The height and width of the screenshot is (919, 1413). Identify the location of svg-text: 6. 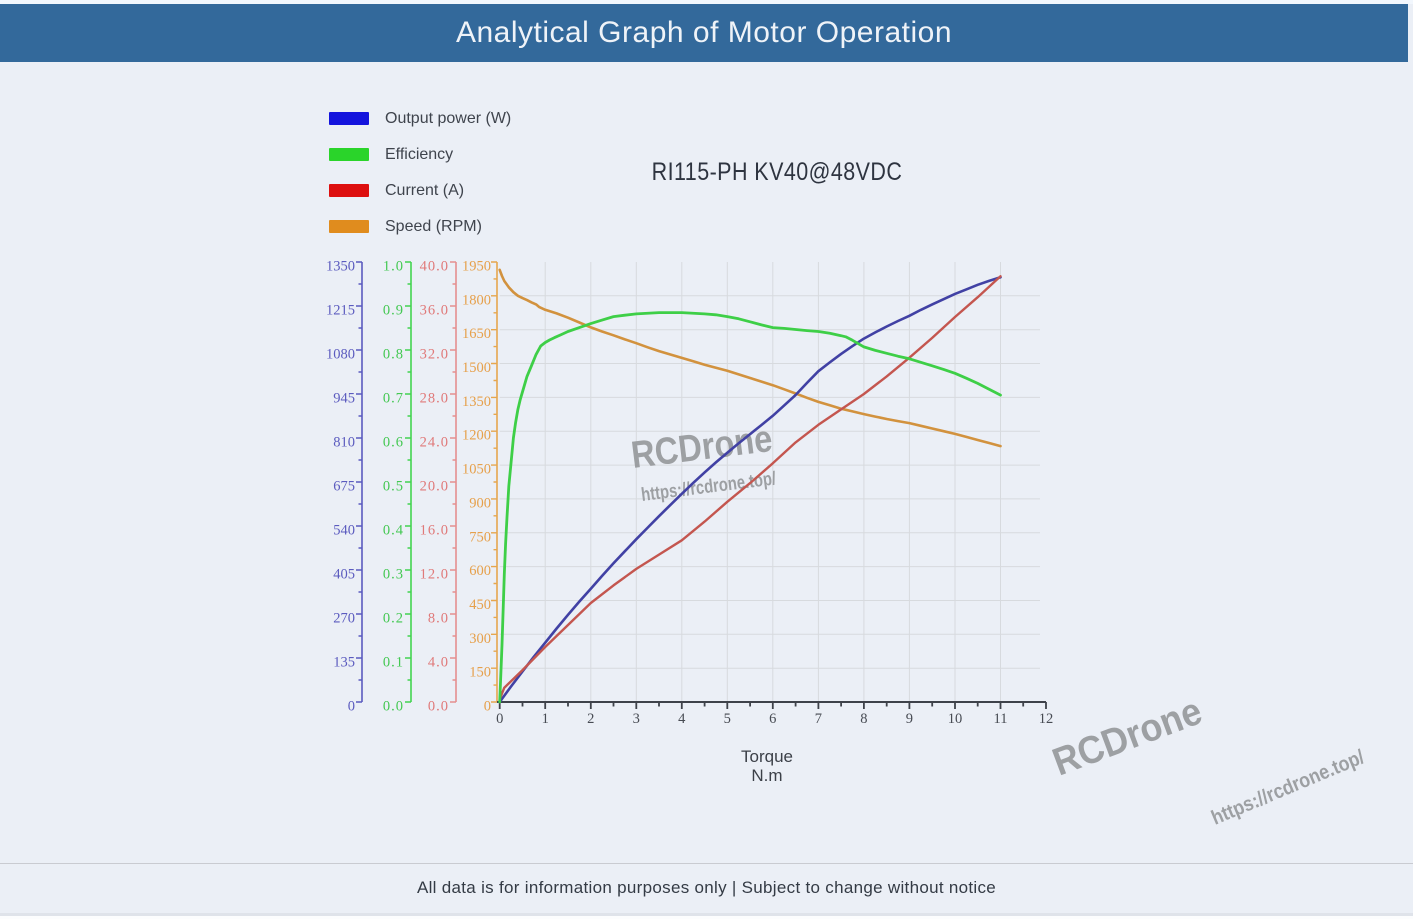
(772, 719).